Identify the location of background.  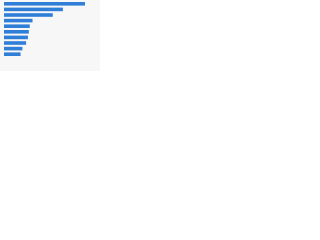
(50, 35).